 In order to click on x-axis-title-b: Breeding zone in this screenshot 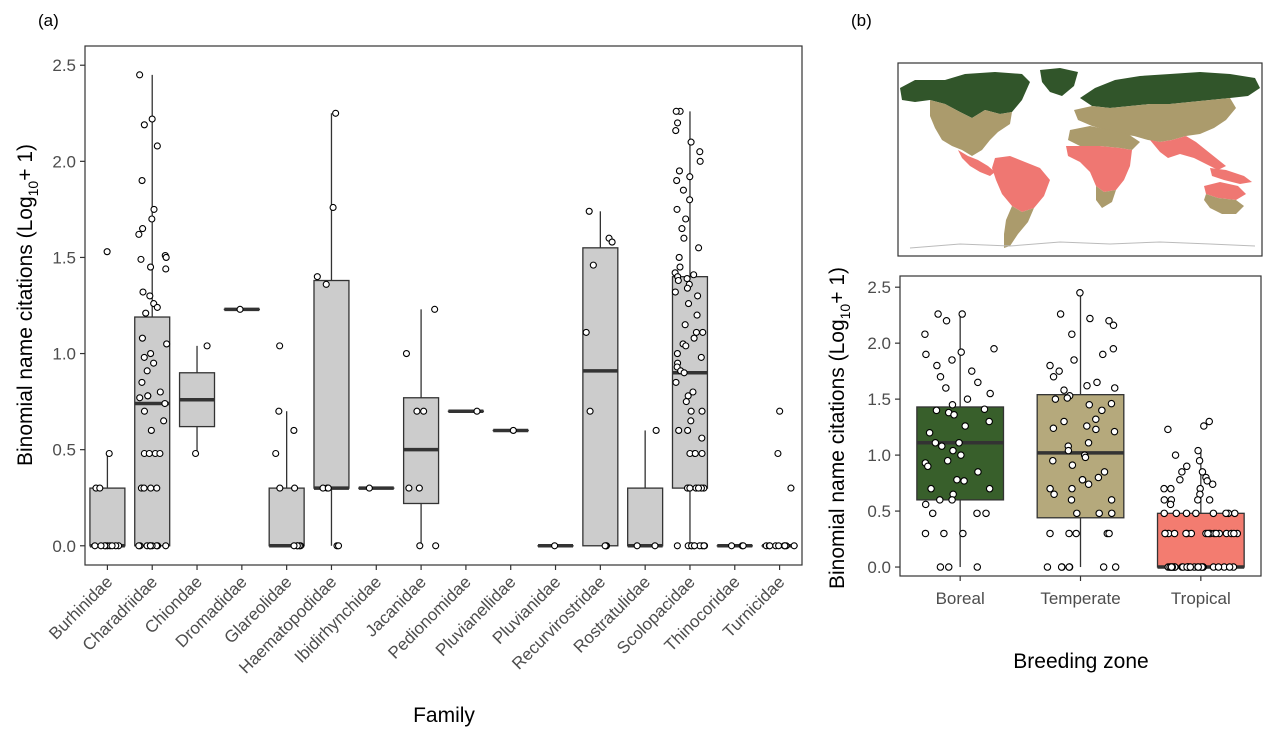, I will do `click(1080, 661)`.